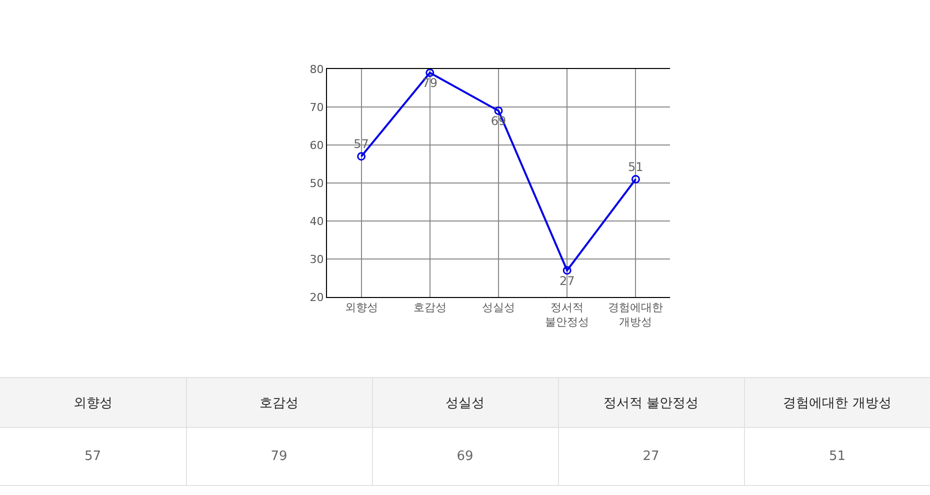  What do you see at coordinates (636, 314) in the screenshot?
I see `x-tick-label: 경험에대한 개방성` at bounding box center [636, 314].